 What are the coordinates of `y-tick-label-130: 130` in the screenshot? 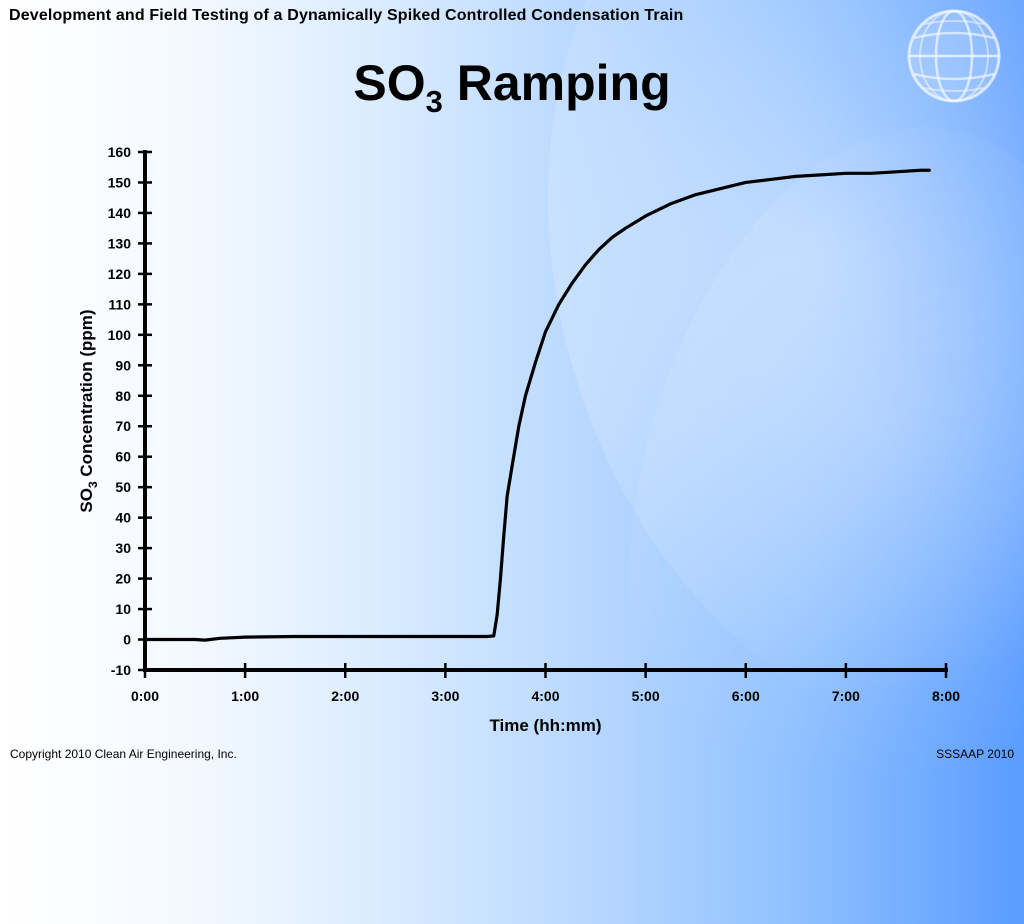 It's located at (120, 243).